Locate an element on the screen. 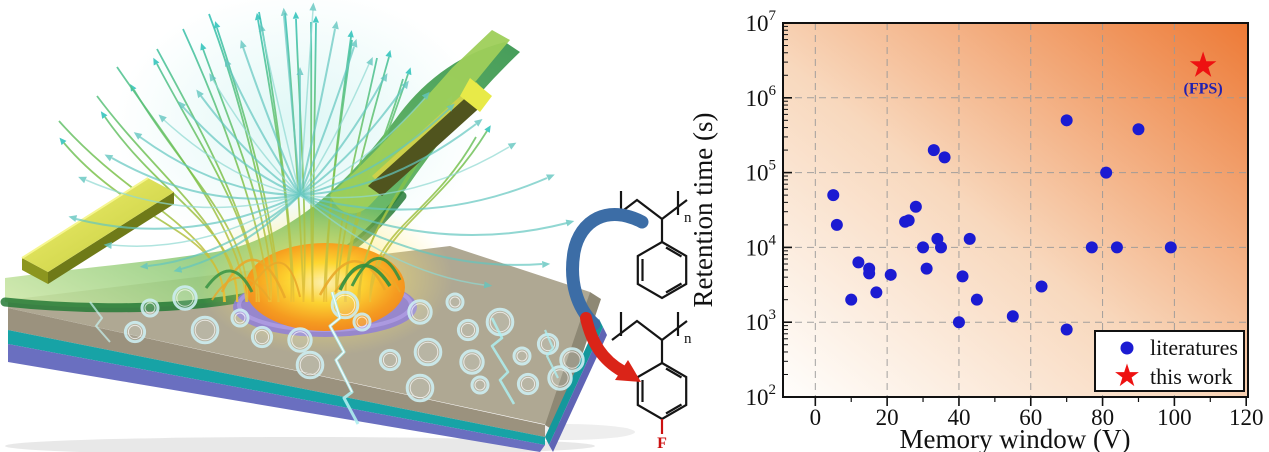  left-electrode-cap is located at coordinates (35, 271).